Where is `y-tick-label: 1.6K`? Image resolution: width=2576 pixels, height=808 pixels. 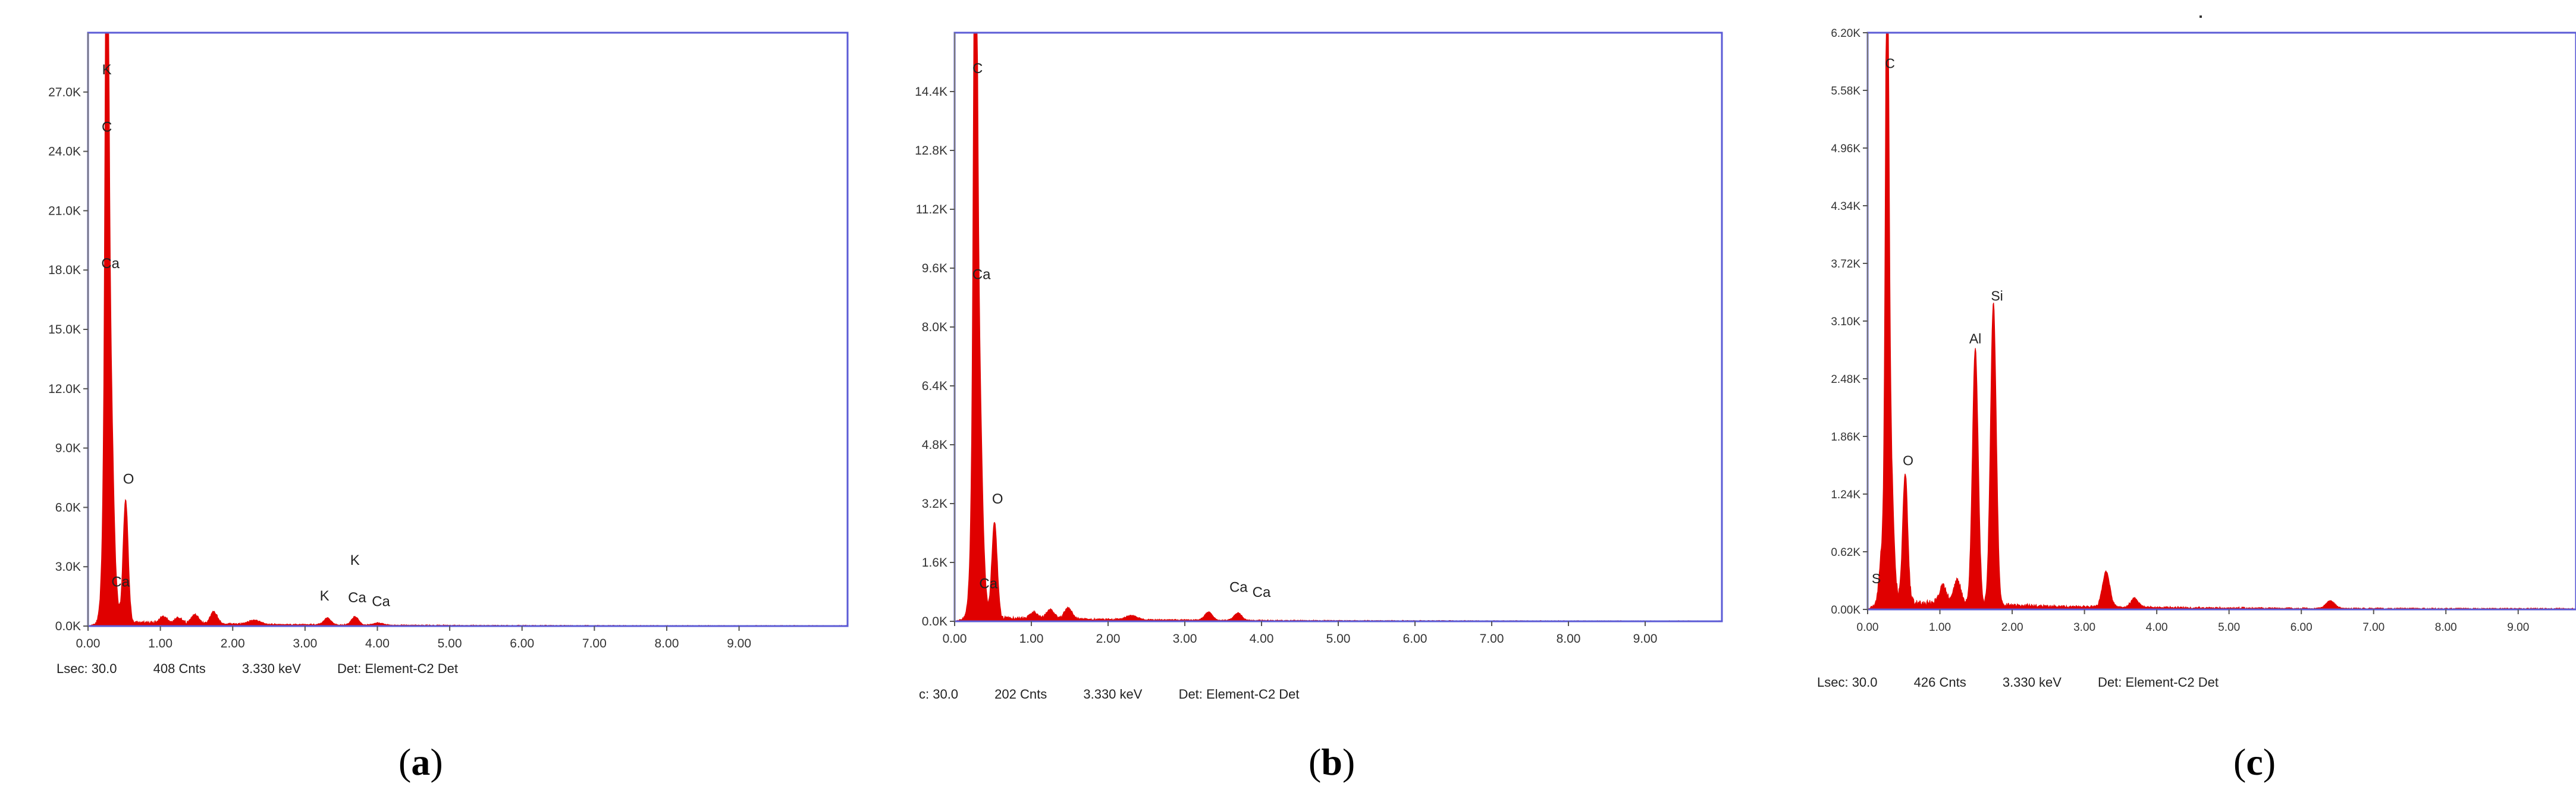
y-tick-label: 1.6K is located at coordinates (934, 563).